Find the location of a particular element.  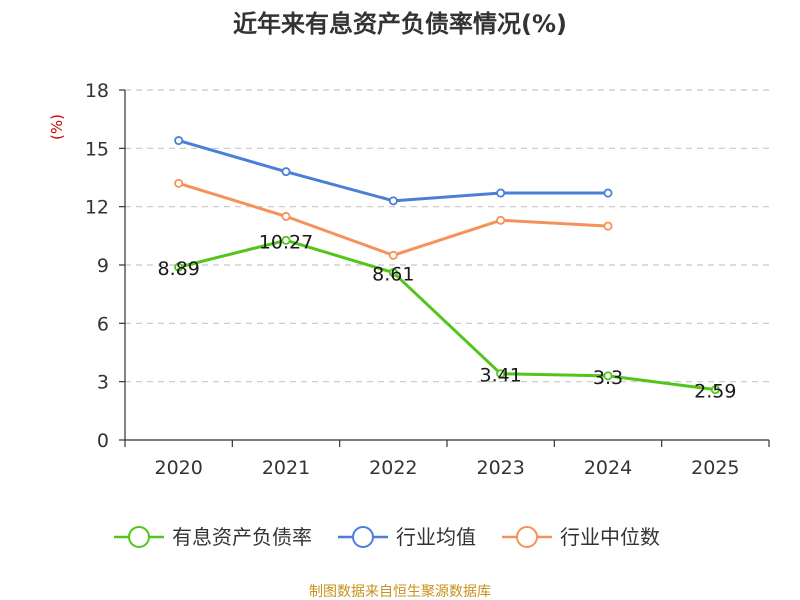

data-label: 8.61 is located at coordinates (393, 275).